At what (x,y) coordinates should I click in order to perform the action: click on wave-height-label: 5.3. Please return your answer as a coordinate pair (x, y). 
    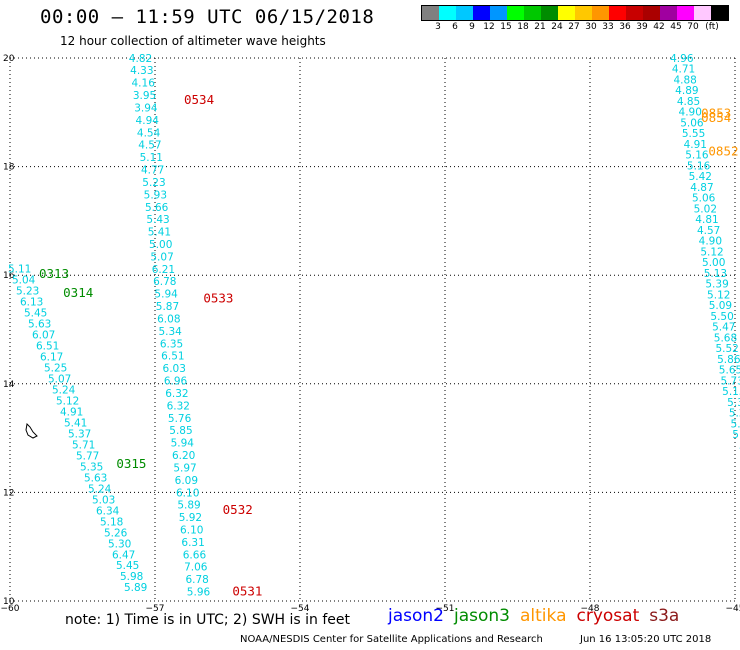
    Looking at the image, I should click on (733, 403).